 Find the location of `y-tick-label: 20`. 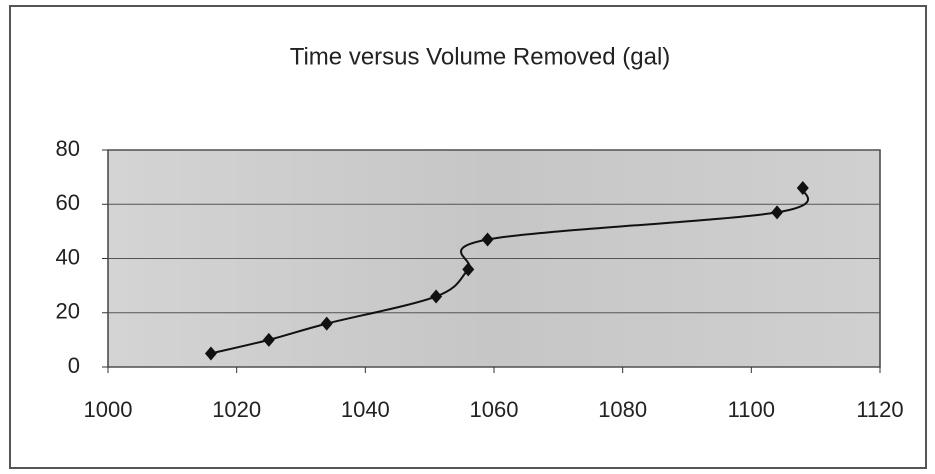

y-tick-label: 20 is located at coordinates (68, 311).